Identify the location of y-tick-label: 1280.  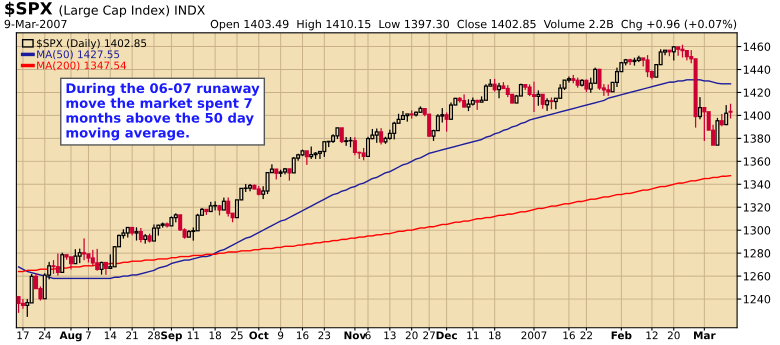
(757, 253).